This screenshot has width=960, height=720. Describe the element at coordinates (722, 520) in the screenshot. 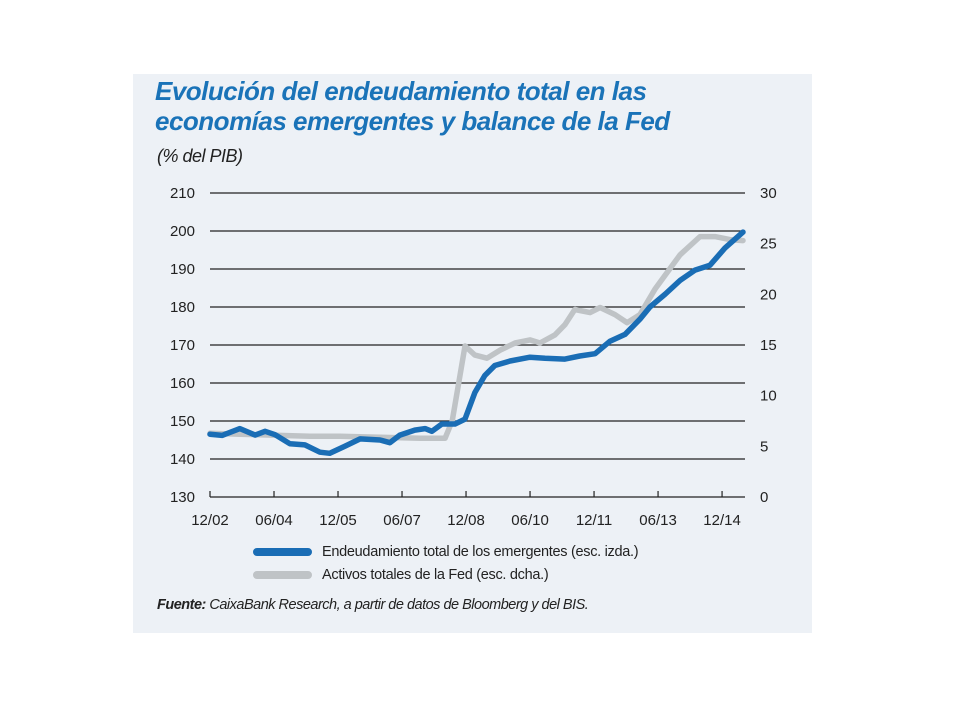

I see `x-tick-label: 12/14` at that location.